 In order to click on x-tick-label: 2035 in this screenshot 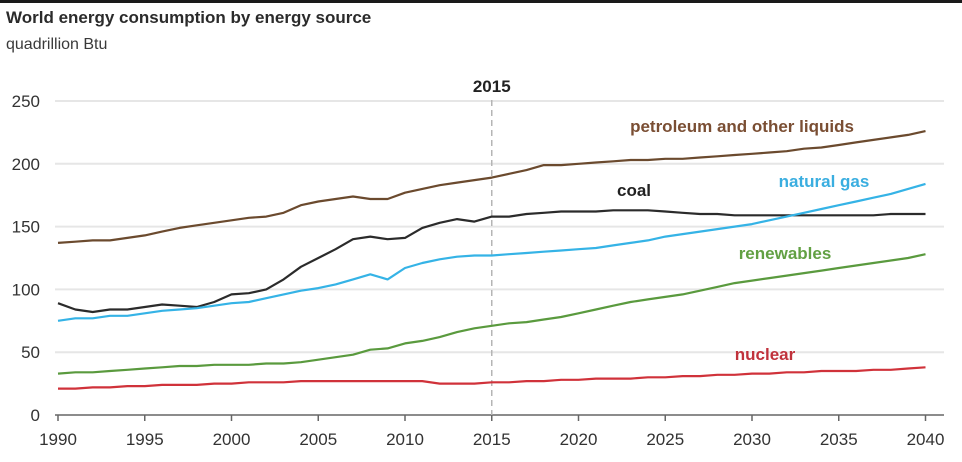, I will do `click(839, 439)`.